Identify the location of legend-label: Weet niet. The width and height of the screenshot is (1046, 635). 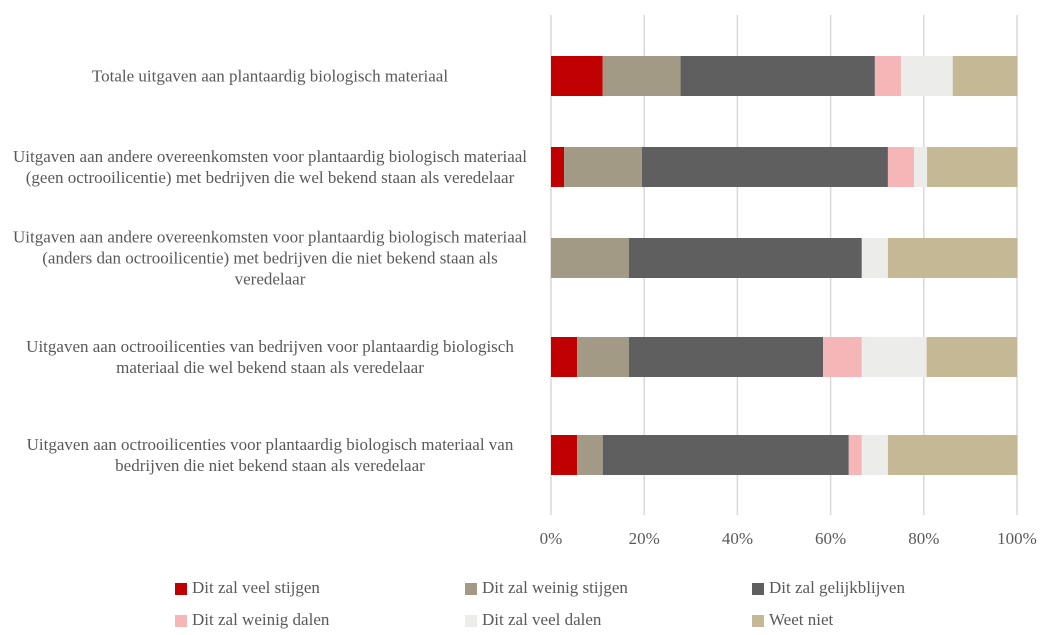
(801, 619).